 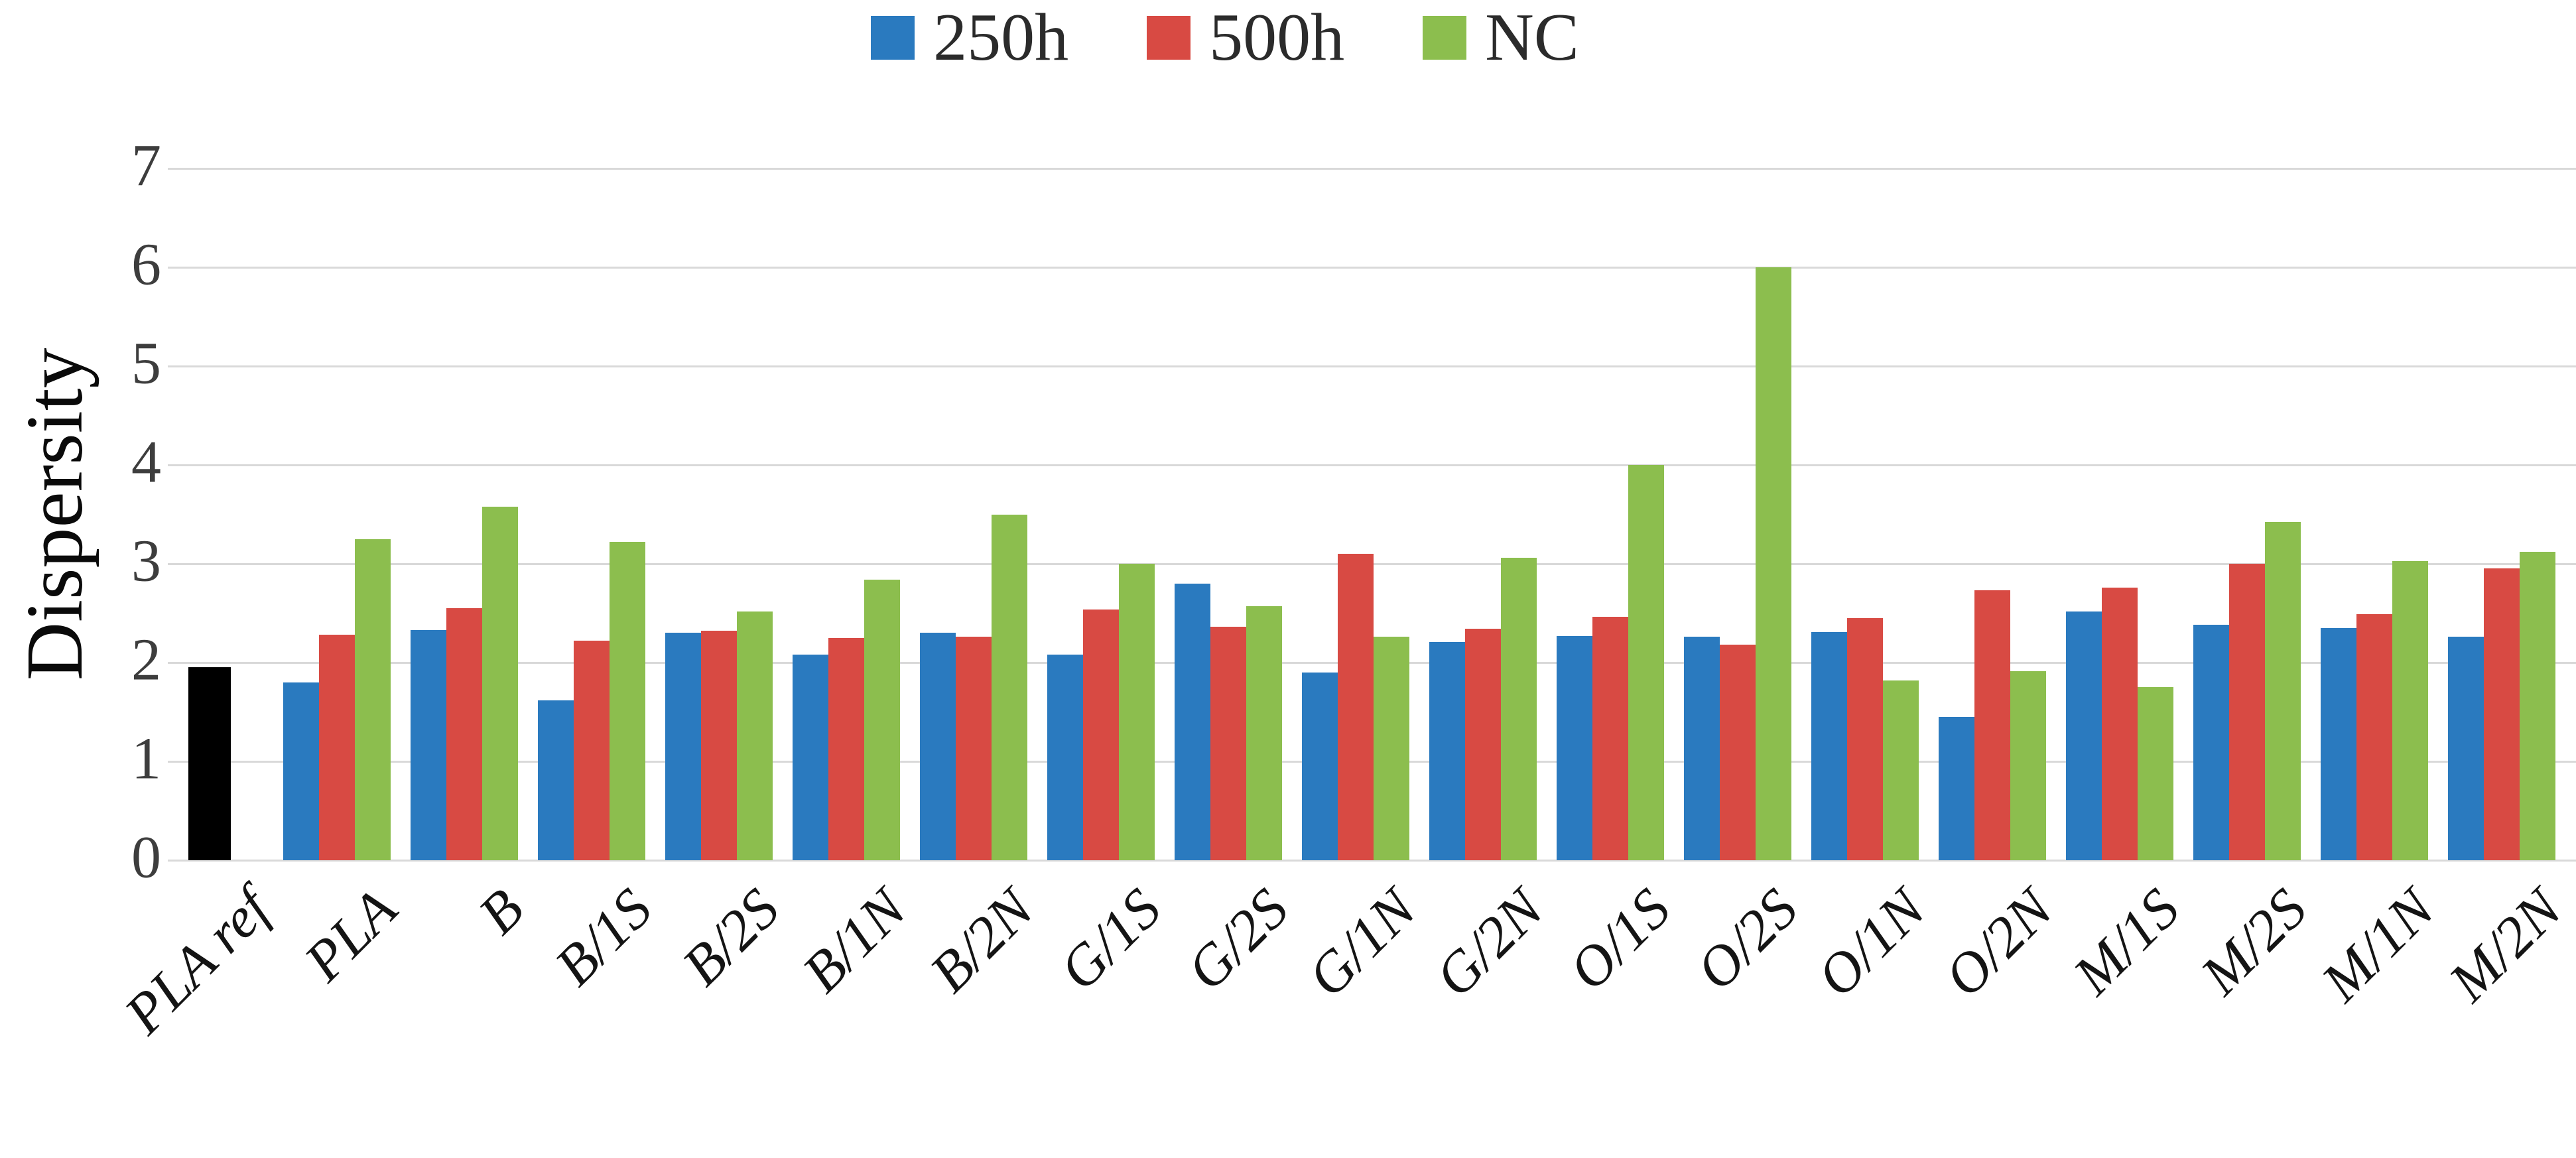 I want to click on gridline-y0, so click(x=1372, y=861).